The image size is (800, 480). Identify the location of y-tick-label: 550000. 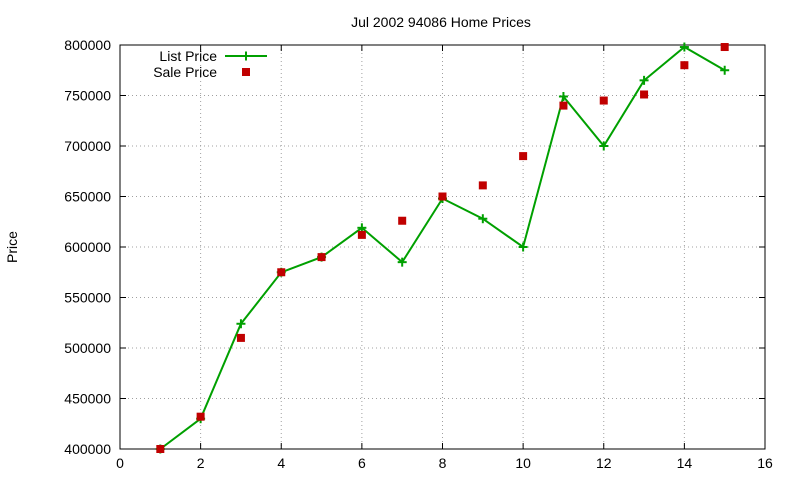
(87, 298).